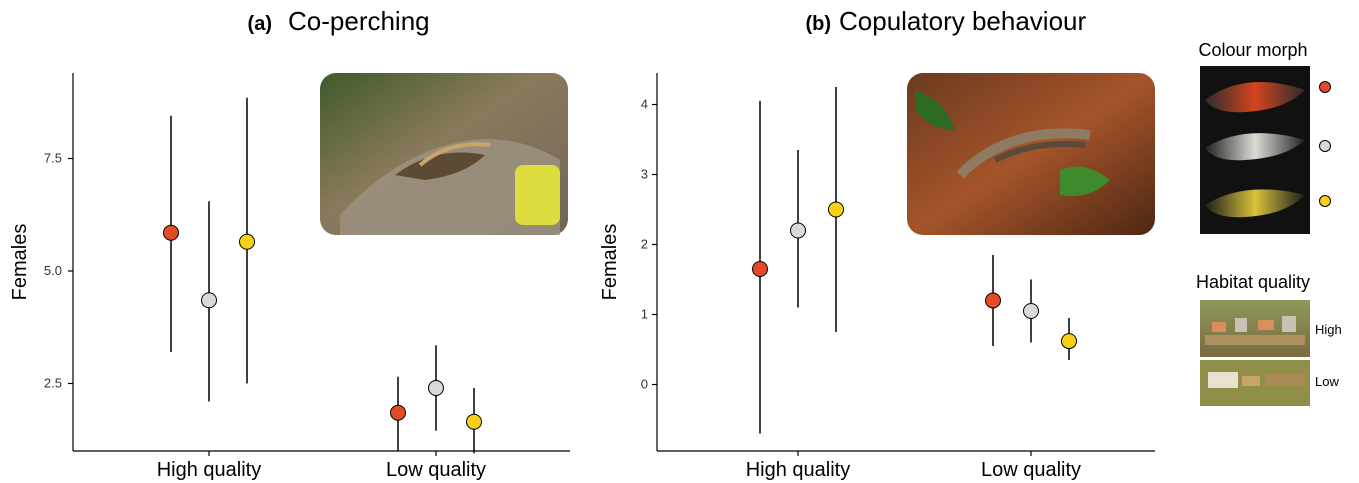 This screenshot has height=483, width=1359. What do you see at coordinates (914, 275) in the screenshot?
I see `panel-b-points` at bounding box center [914, 275].